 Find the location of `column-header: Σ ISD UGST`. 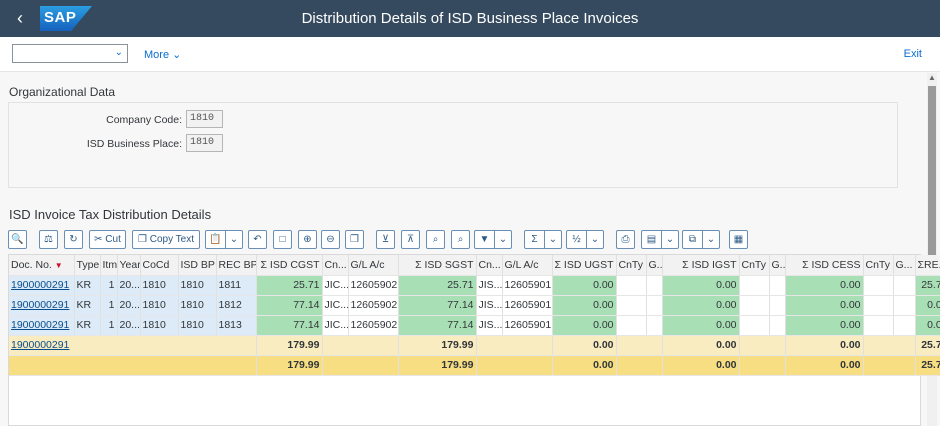

column-header: Σ ISD UGST is located at coordinates (584, 265).